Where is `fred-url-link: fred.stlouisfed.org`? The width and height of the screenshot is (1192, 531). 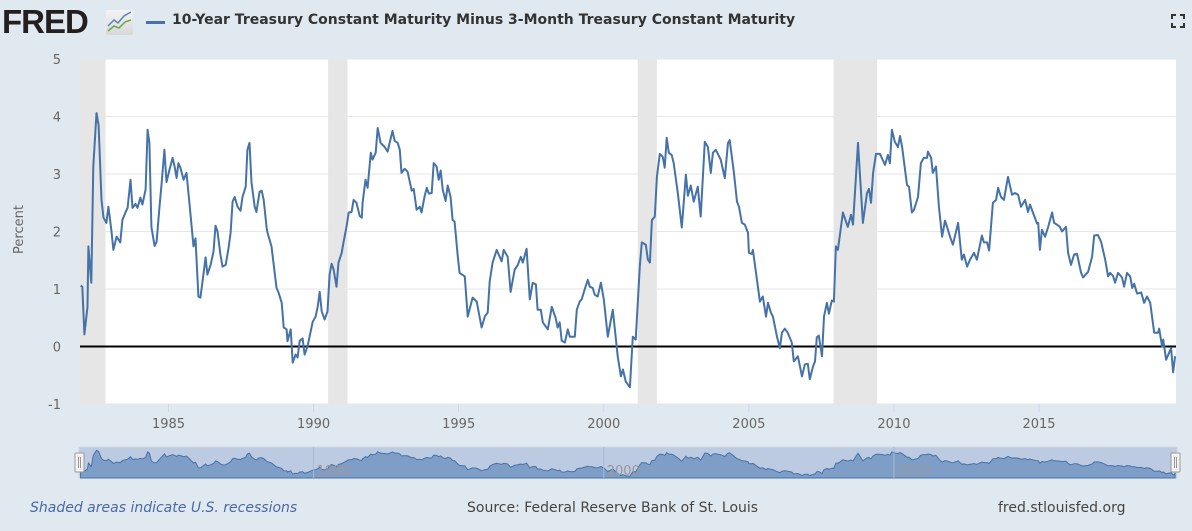
fred-url-link: fred.stlouisfed.org is located at coordinates (1062, 508).